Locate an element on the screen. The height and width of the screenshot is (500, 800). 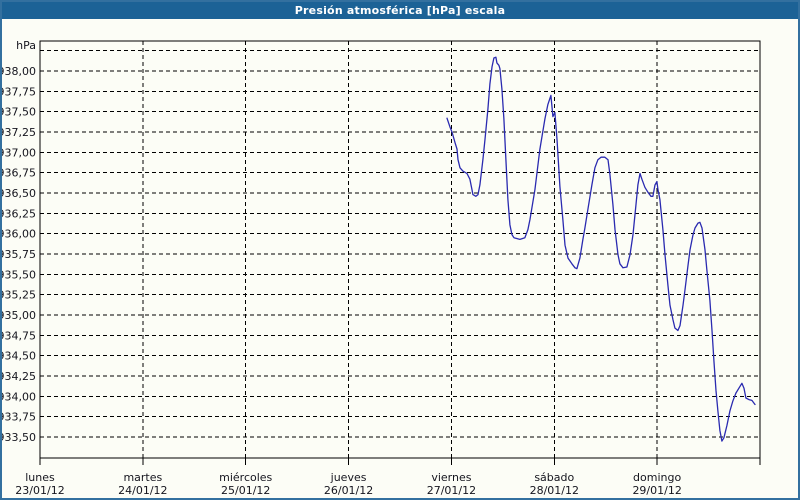
y-tick-label: 936,25 is located at coordinates (19, 213).